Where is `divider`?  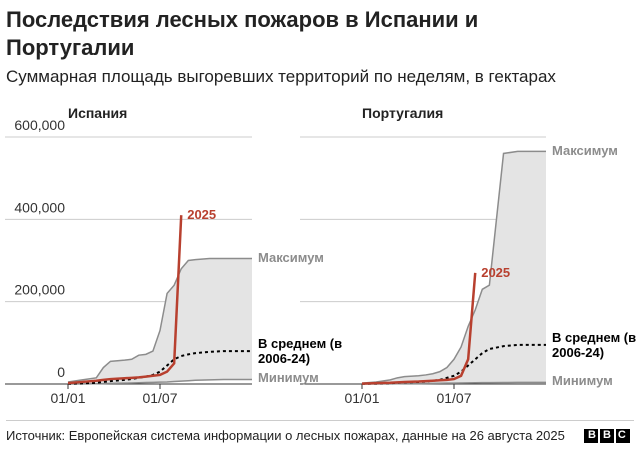 divider is located at coordinates (320, 420).